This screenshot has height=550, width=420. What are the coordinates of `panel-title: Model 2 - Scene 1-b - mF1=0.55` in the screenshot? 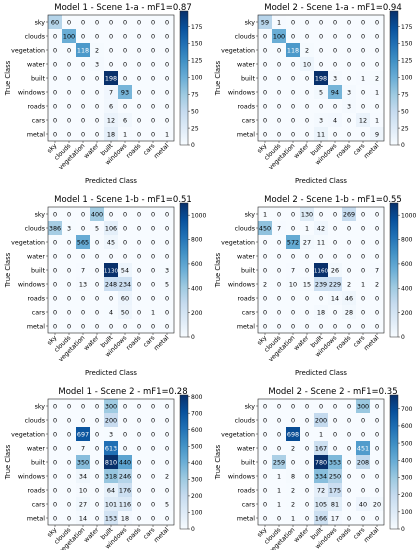 It's located at (333, 200).